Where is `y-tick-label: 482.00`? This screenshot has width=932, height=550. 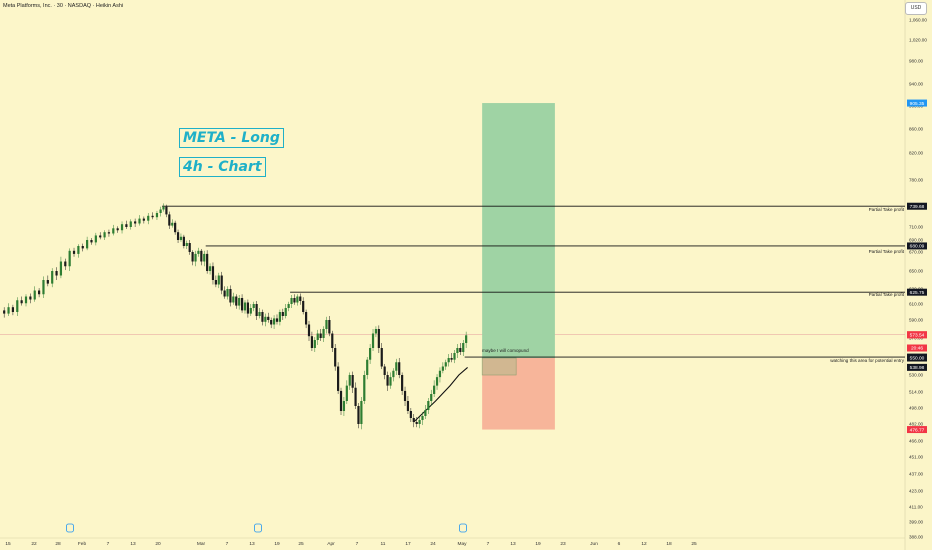
y-tick-label: 482.00 is located at coordinates (916, 424).